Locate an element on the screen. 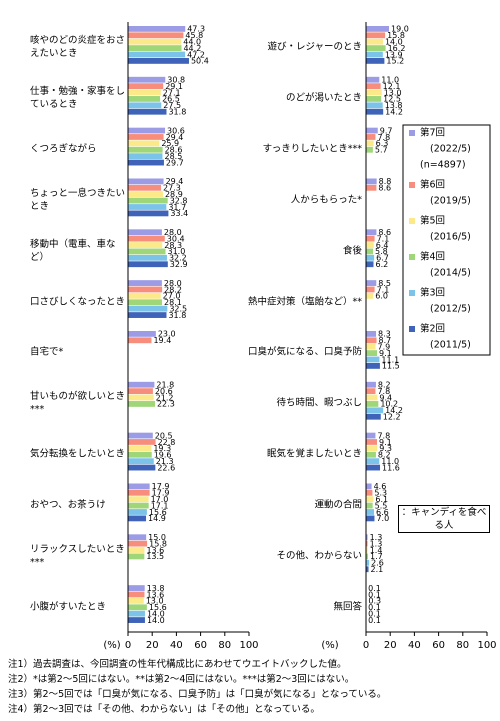  value-label: 8.7 is located at coordinates (385, 340).